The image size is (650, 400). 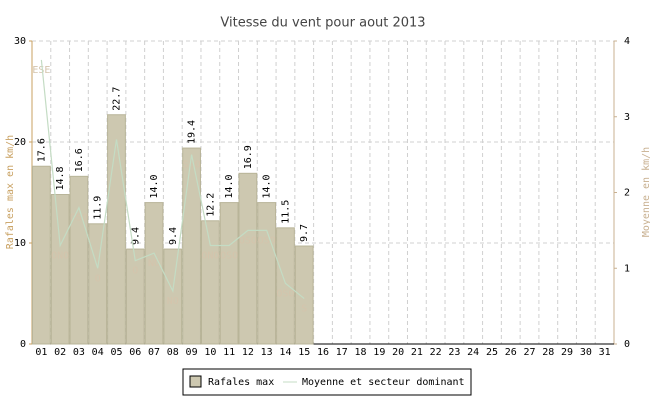 What do you see at coordinates (79, 160) in the screenshot?
I see `data-label: 16.6` at bounding box center [79, 160].